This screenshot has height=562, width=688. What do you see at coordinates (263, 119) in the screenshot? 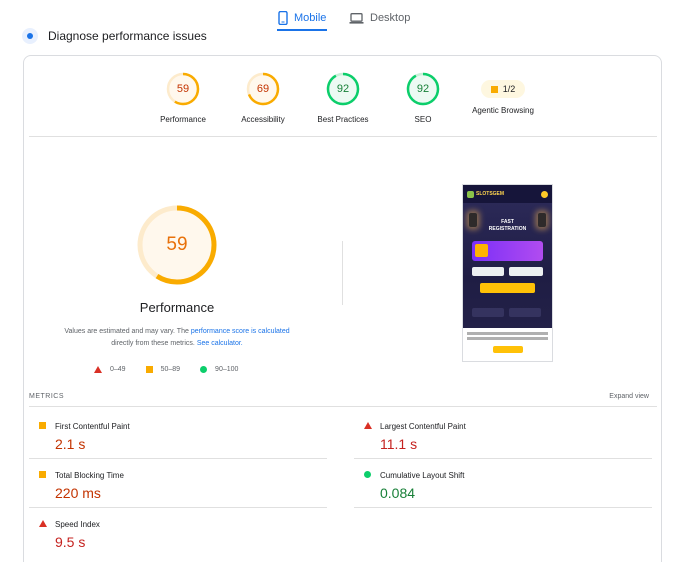
I see `gauge-accessibility-label: Accessibility` at bounding box center [263, 119].